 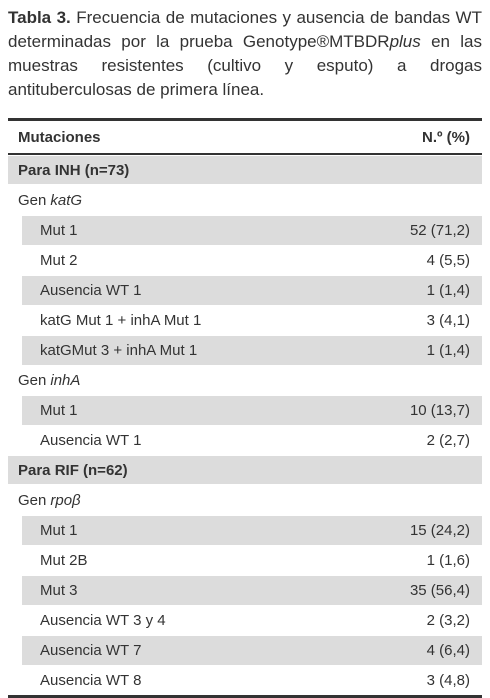 I want to click on data-row: katG Mut 1 + inhA Mut 1 3 (4,1), so click(x=252, y=320).